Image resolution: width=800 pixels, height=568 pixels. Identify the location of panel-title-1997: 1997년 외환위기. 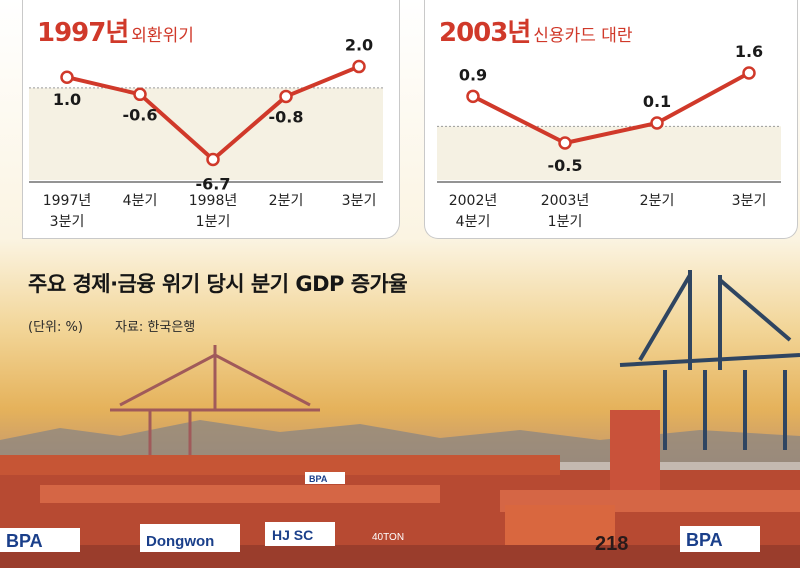
(115, 30).